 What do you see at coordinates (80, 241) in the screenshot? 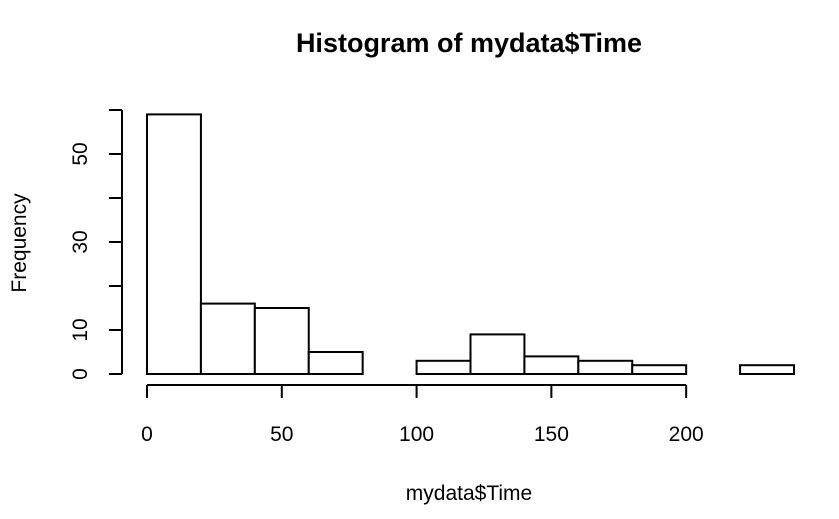
I see `y-tick-label: 30` at bounding box center [80, 241].